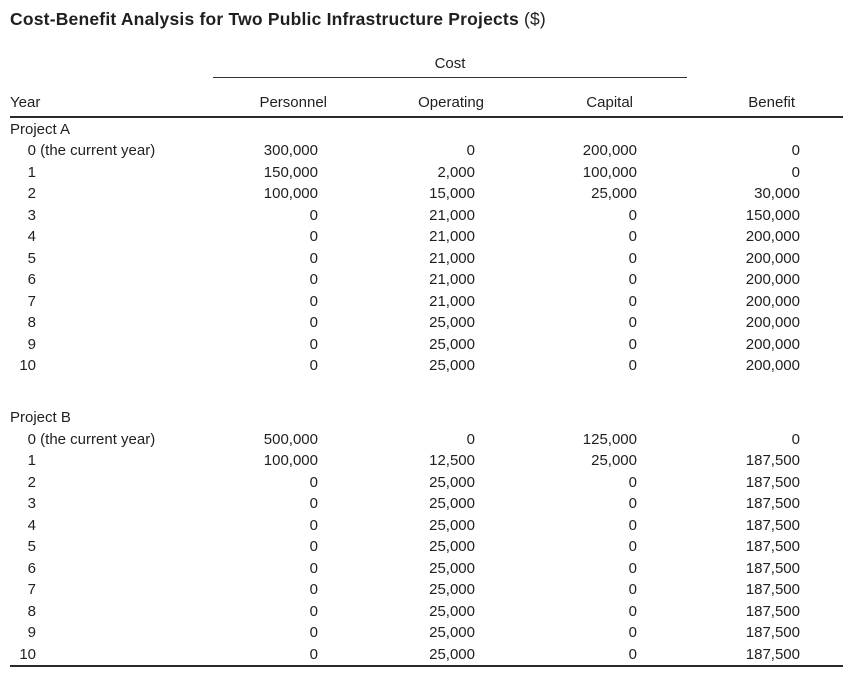 The image size is (856, 686). I want to click on column-header-year: Year, so click(117, 98).